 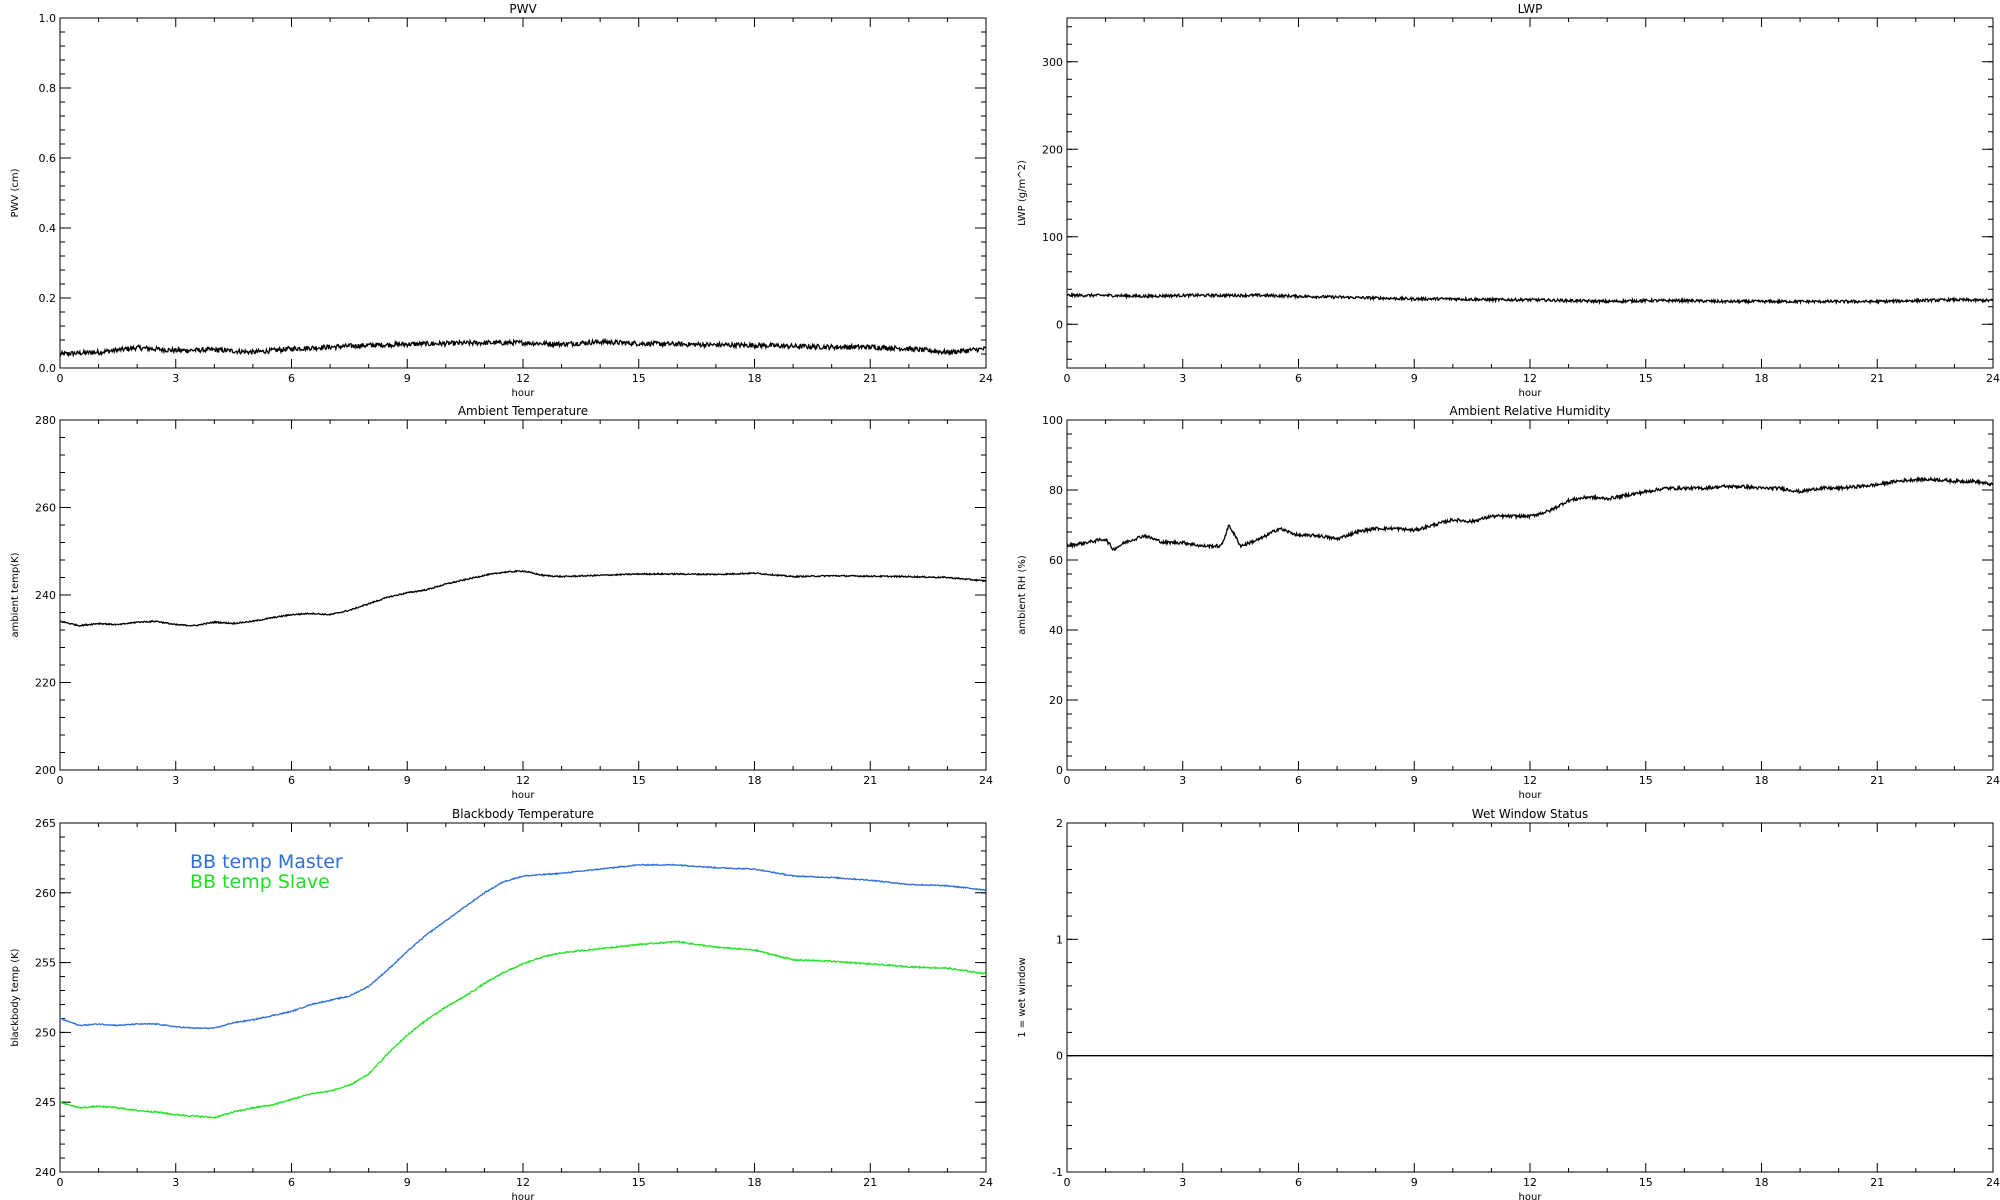 What do you see at coordinates (48, 298) in the screenshot?
I see `y-tick-label: 0.2` at bounding box center [48, 298].